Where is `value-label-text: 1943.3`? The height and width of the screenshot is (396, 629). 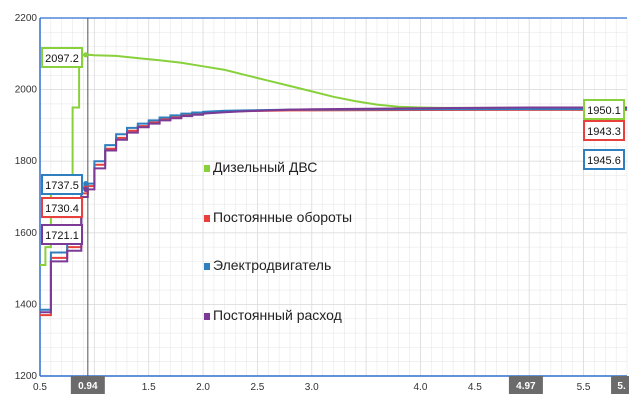 value-label-text: 1943.3 is located at coordinates (604, 132).